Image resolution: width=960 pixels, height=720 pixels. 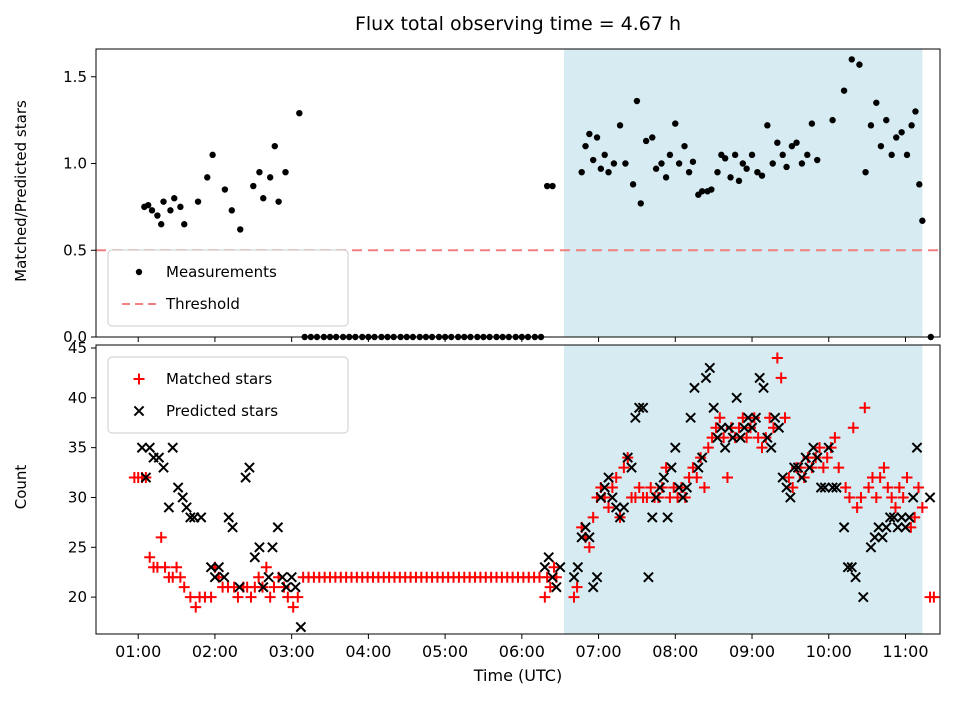 What do you see at coordinates (522, 651) in the screenshot?
I see `x-tick-label: 06:00` at bounding box center [522, 651].